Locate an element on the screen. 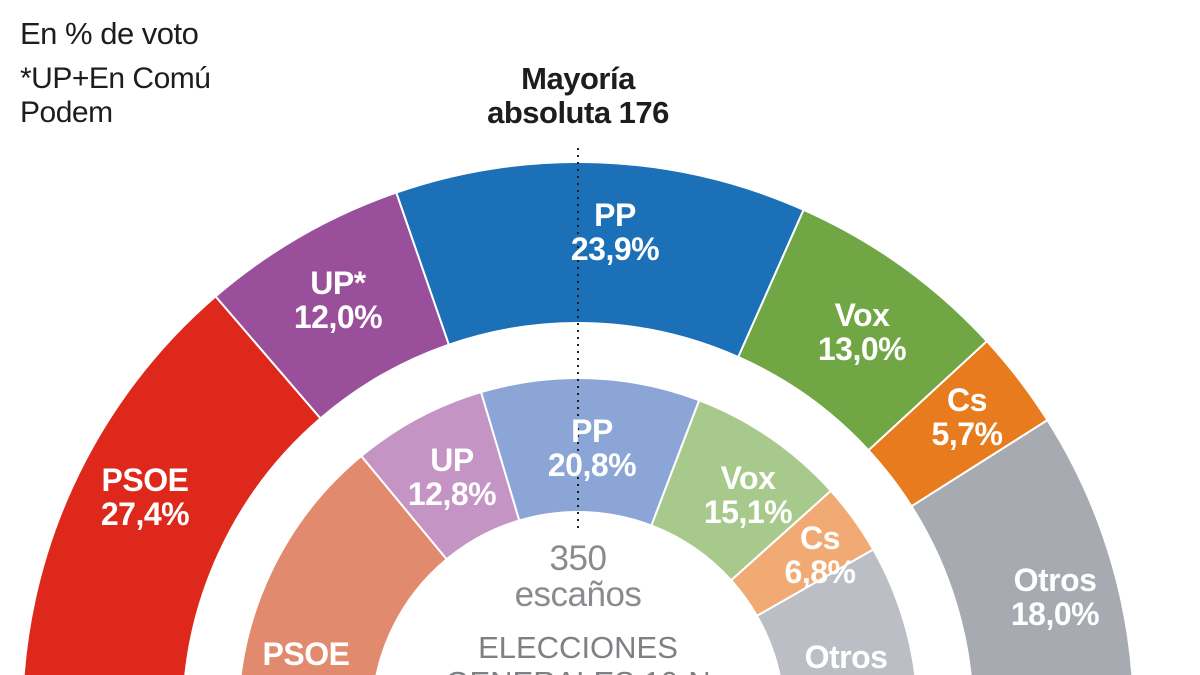 The width and height of the screenshot is (1200, 675). total-seats-label: 350 escaños is located at coordinates (578, 576).